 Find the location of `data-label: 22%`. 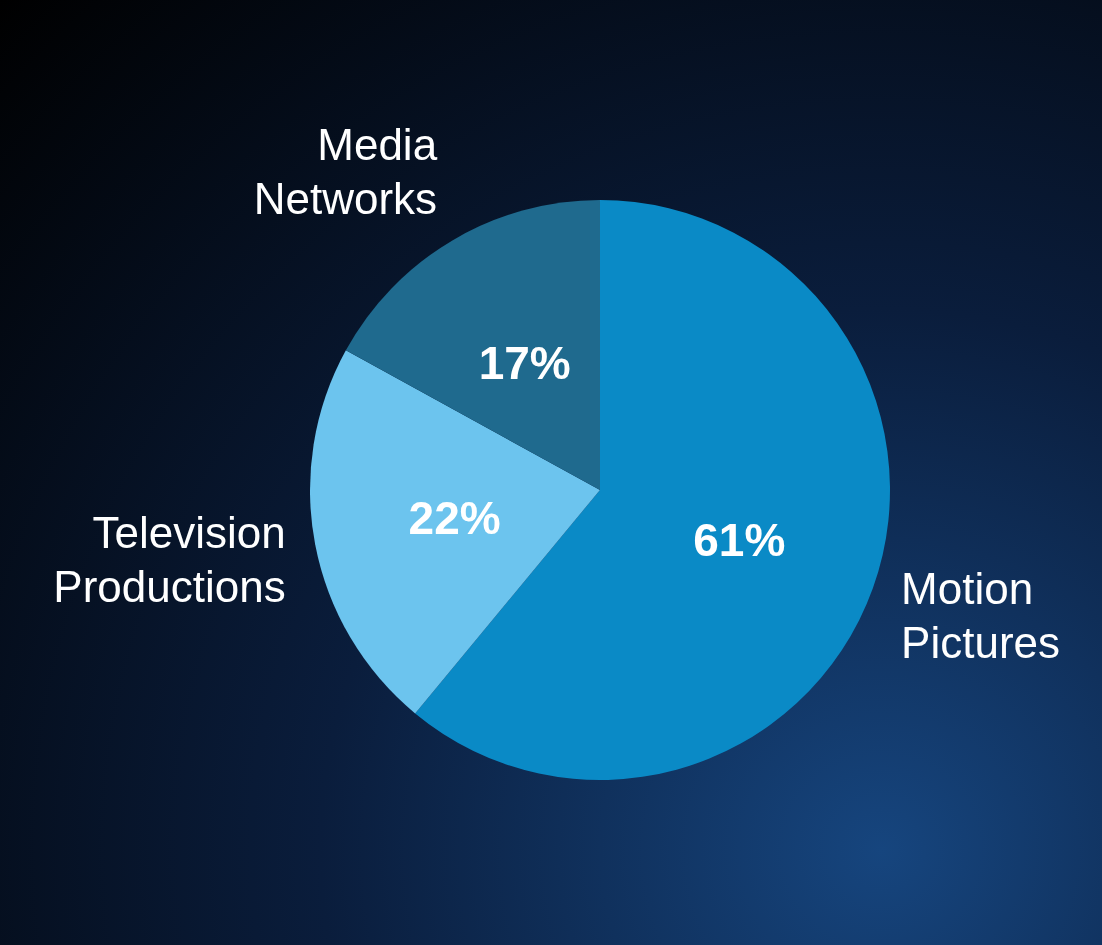

data-label: 22% is located at coordinates (454, 517).